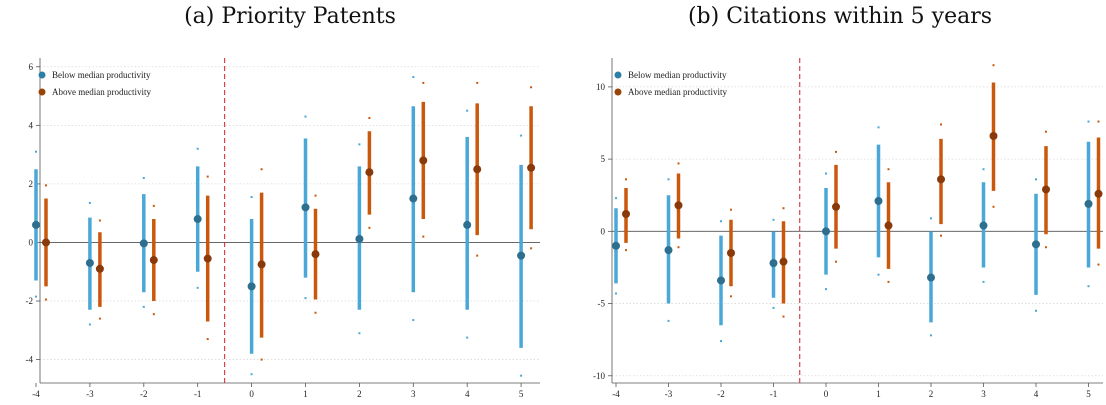 The height and width of the screenshot is (405, 1106). I want to click on x-tick-label: -1, so click(198, 394).